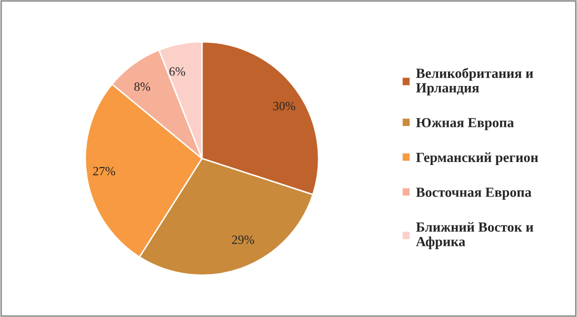 The image size is (577, 317). What do you see at coordinates (284, 106) in the screenshot?
I see `data-label: 30%` at bounding box center [284, 106].